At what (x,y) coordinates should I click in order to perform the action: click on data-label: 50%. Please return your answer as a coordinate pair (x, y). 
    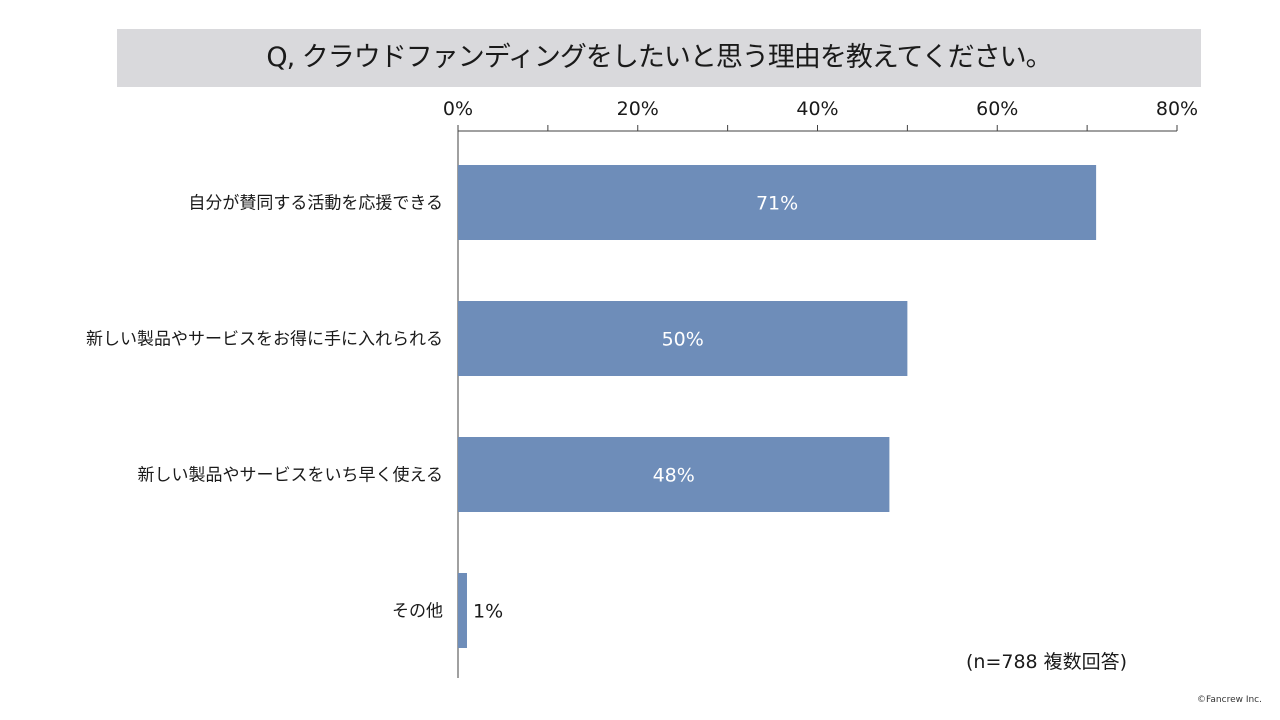
    Looking at the image, I should click on (683, 340).